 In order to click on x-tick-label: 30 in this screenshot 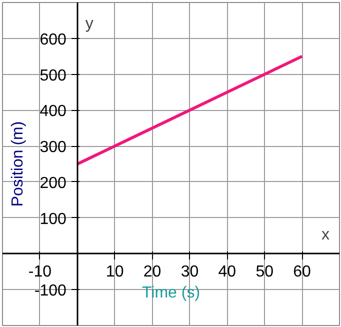, I will do `click(189, 272)`.